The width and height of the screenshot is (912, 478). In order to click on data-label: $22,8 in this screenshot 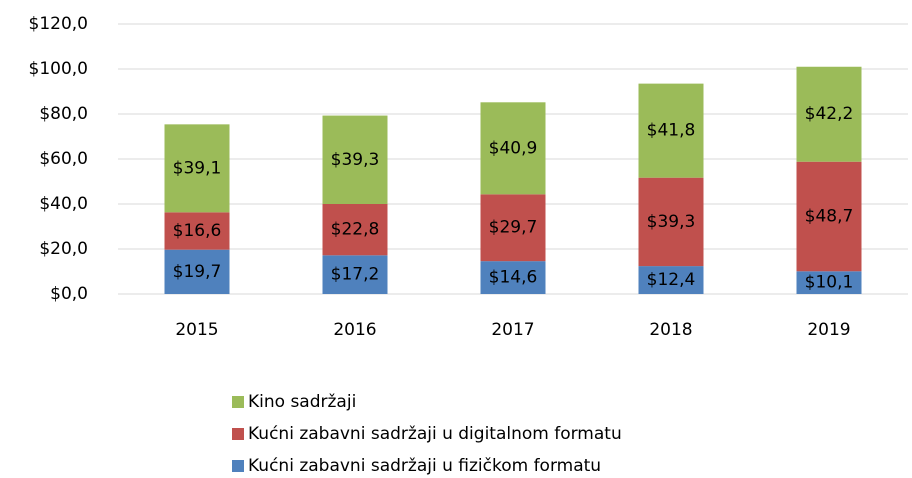, I will do `click(355, 230)`.